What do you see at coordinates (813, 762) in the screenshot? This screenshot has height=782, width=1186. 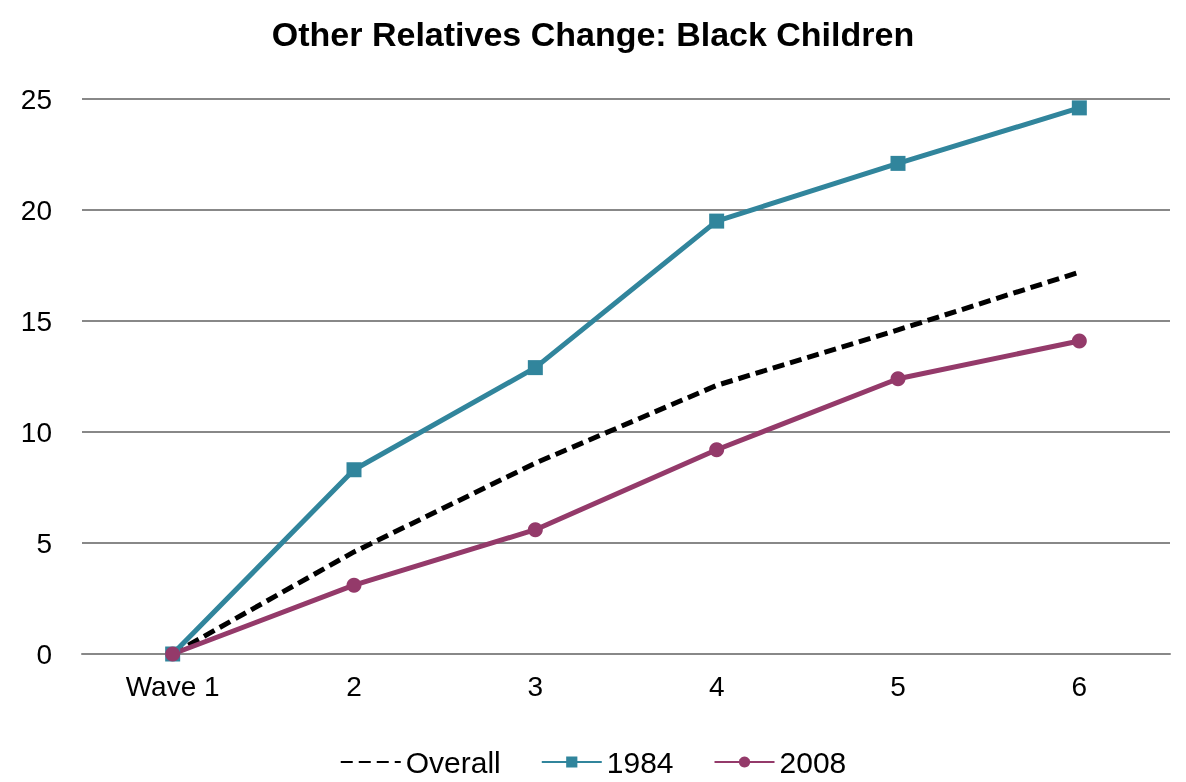 I see `legend-label: 2008` at bounding box center [813, 762].